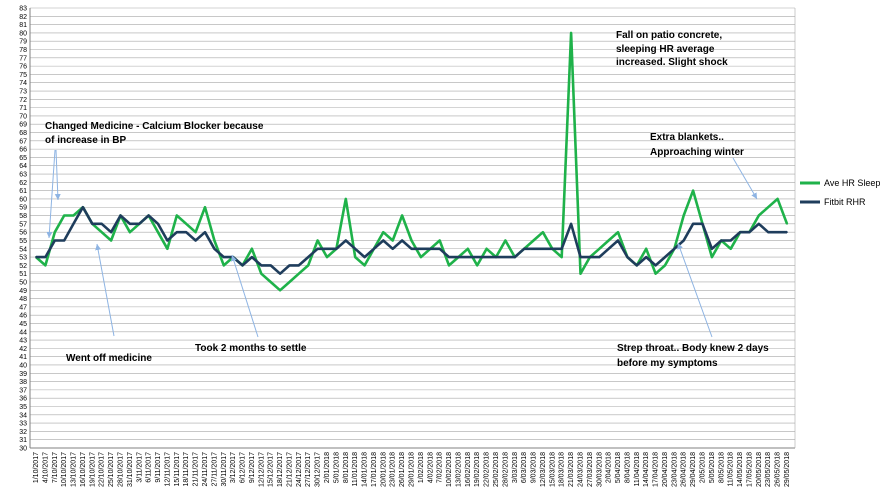 This screenshot has height=491, width=893. I want to click on y-tick-label: 33, so click(23, 424).